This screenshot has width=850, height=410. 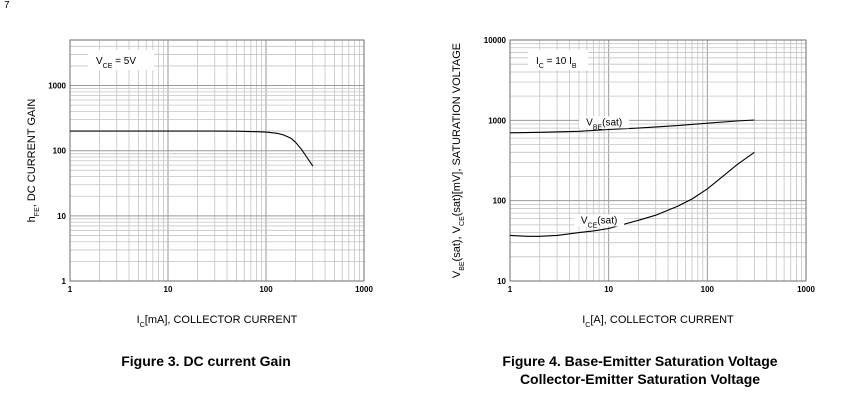 What do you see at coordinates (57, 86) in the screenshot?
I see `chart-1-y-tick-label: 1000` at bounding box center [57, 86].